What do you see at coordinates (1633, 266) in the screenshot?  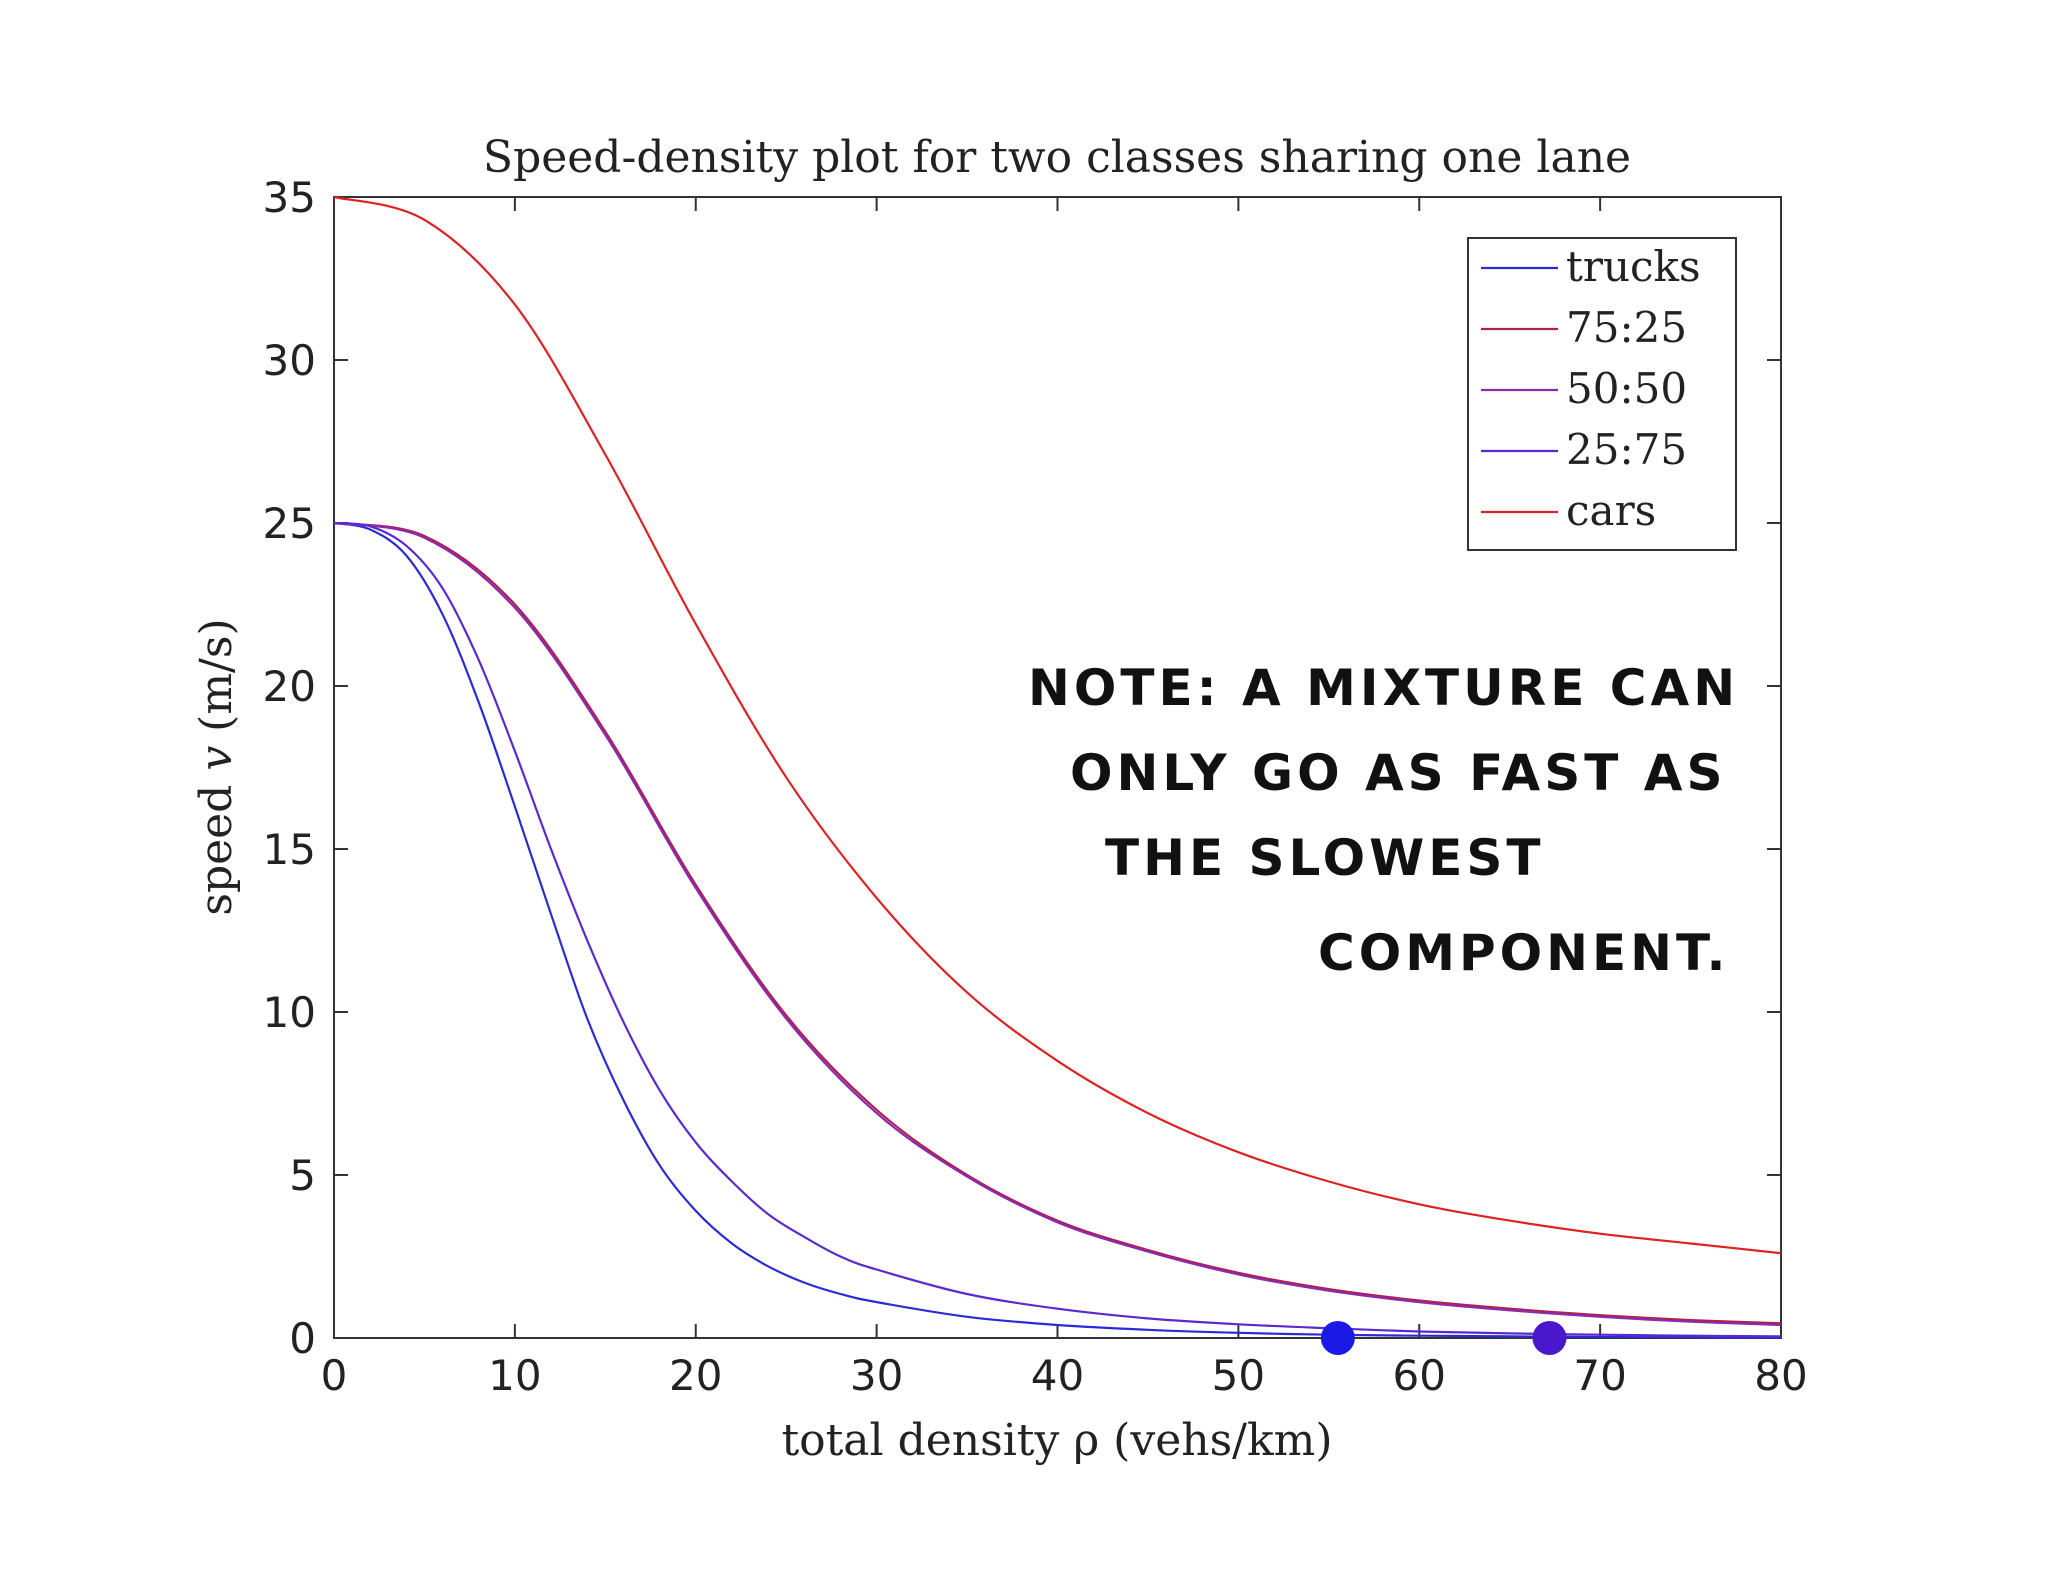 I see `legend-label-0: trucks` at bounding box center [1633, 266].